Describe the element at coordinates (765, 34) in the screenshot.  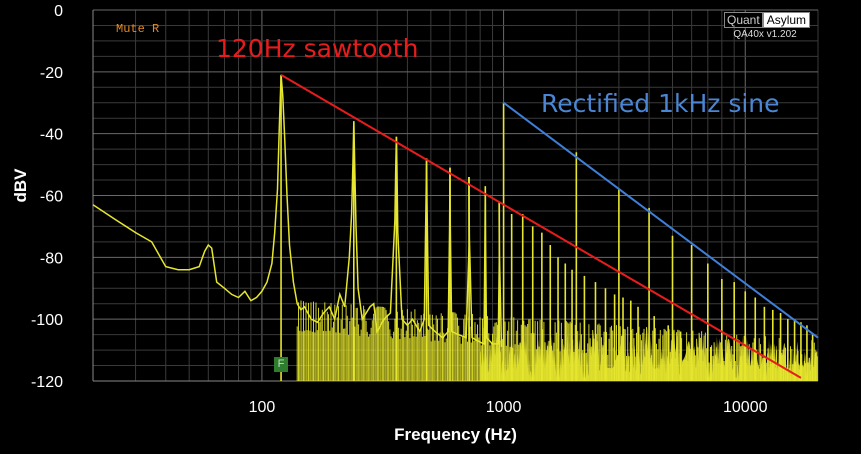
I see `version-label: QA40x v1.202` at that location.